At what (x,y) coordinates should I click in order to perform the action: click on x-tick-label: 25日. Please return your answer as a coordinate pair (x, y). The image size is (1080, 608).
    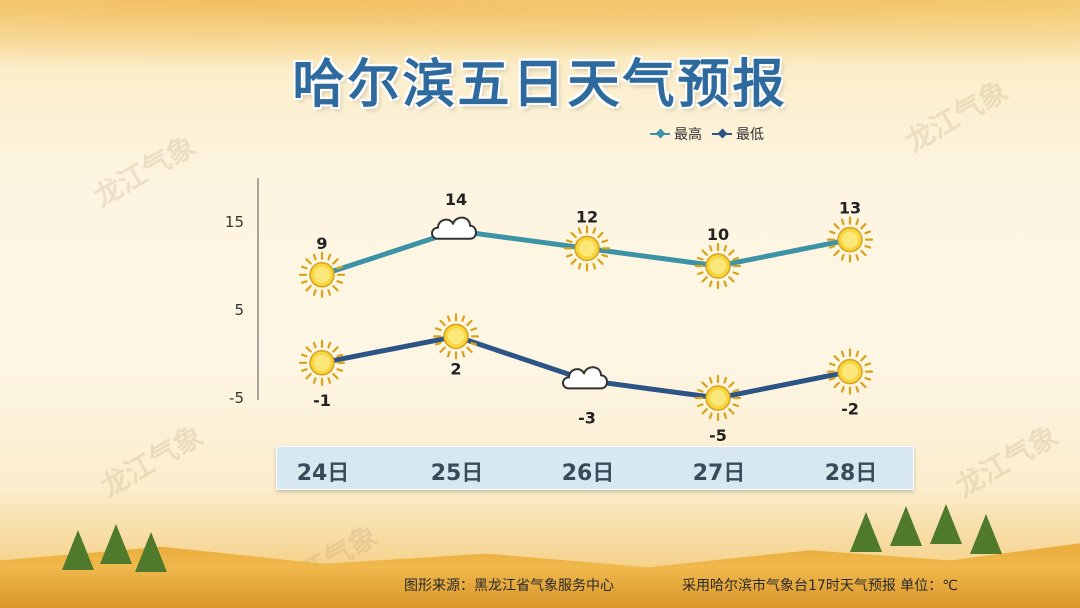
    Looking at the image, I should click on (457, 473).